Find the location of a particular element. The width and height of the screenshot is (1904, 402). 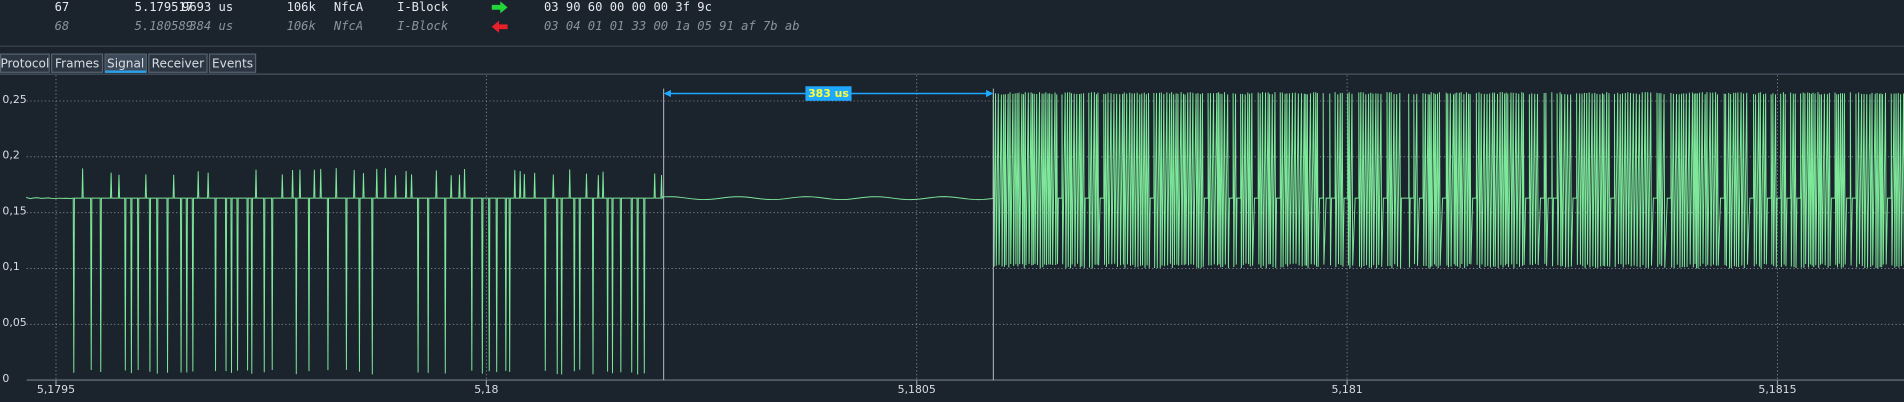

tab-label: Protocol is located at coordinates (24, 63).